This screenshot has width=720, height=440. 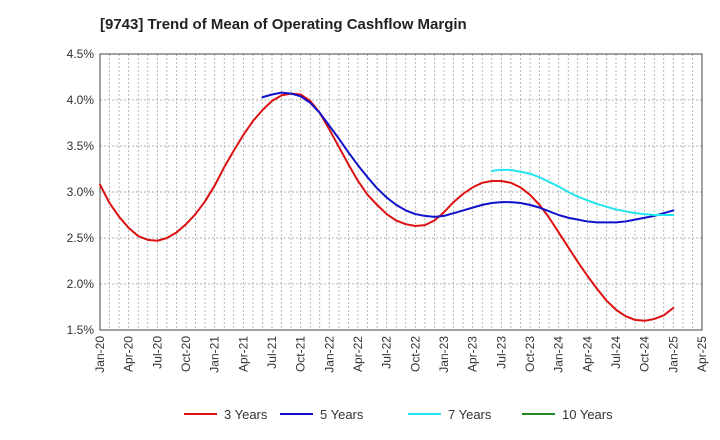 What do you see at coordinates (587, 414) in the screenshot?
I see `legend-label-10-years: 10 Years` at bounding box center [587, 414].